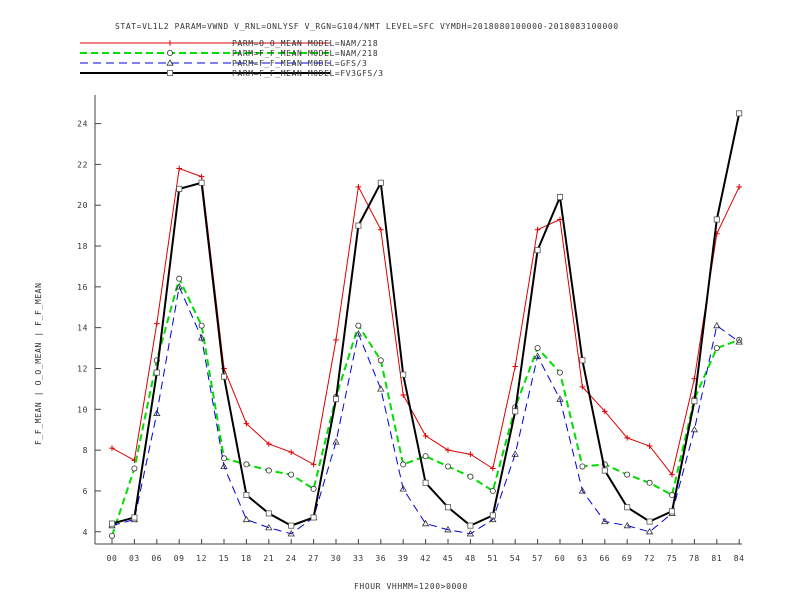  What do you see at coordinates (308, 73) in the screenshot?
I see `legend-label: PARM=F_F_MEAN MODEL=FV3GFS/3` at bounding box center [308, 73].